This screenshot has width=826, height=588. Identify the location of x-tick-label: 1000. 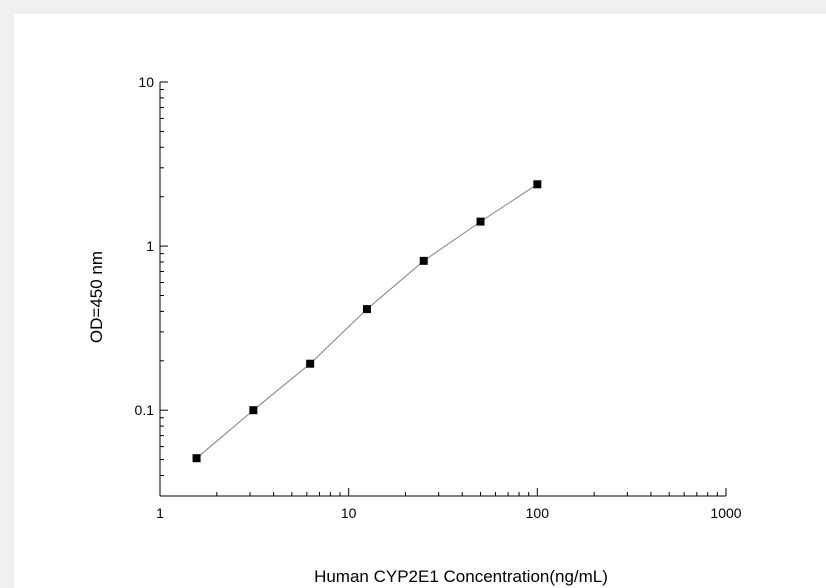
(725, 513).